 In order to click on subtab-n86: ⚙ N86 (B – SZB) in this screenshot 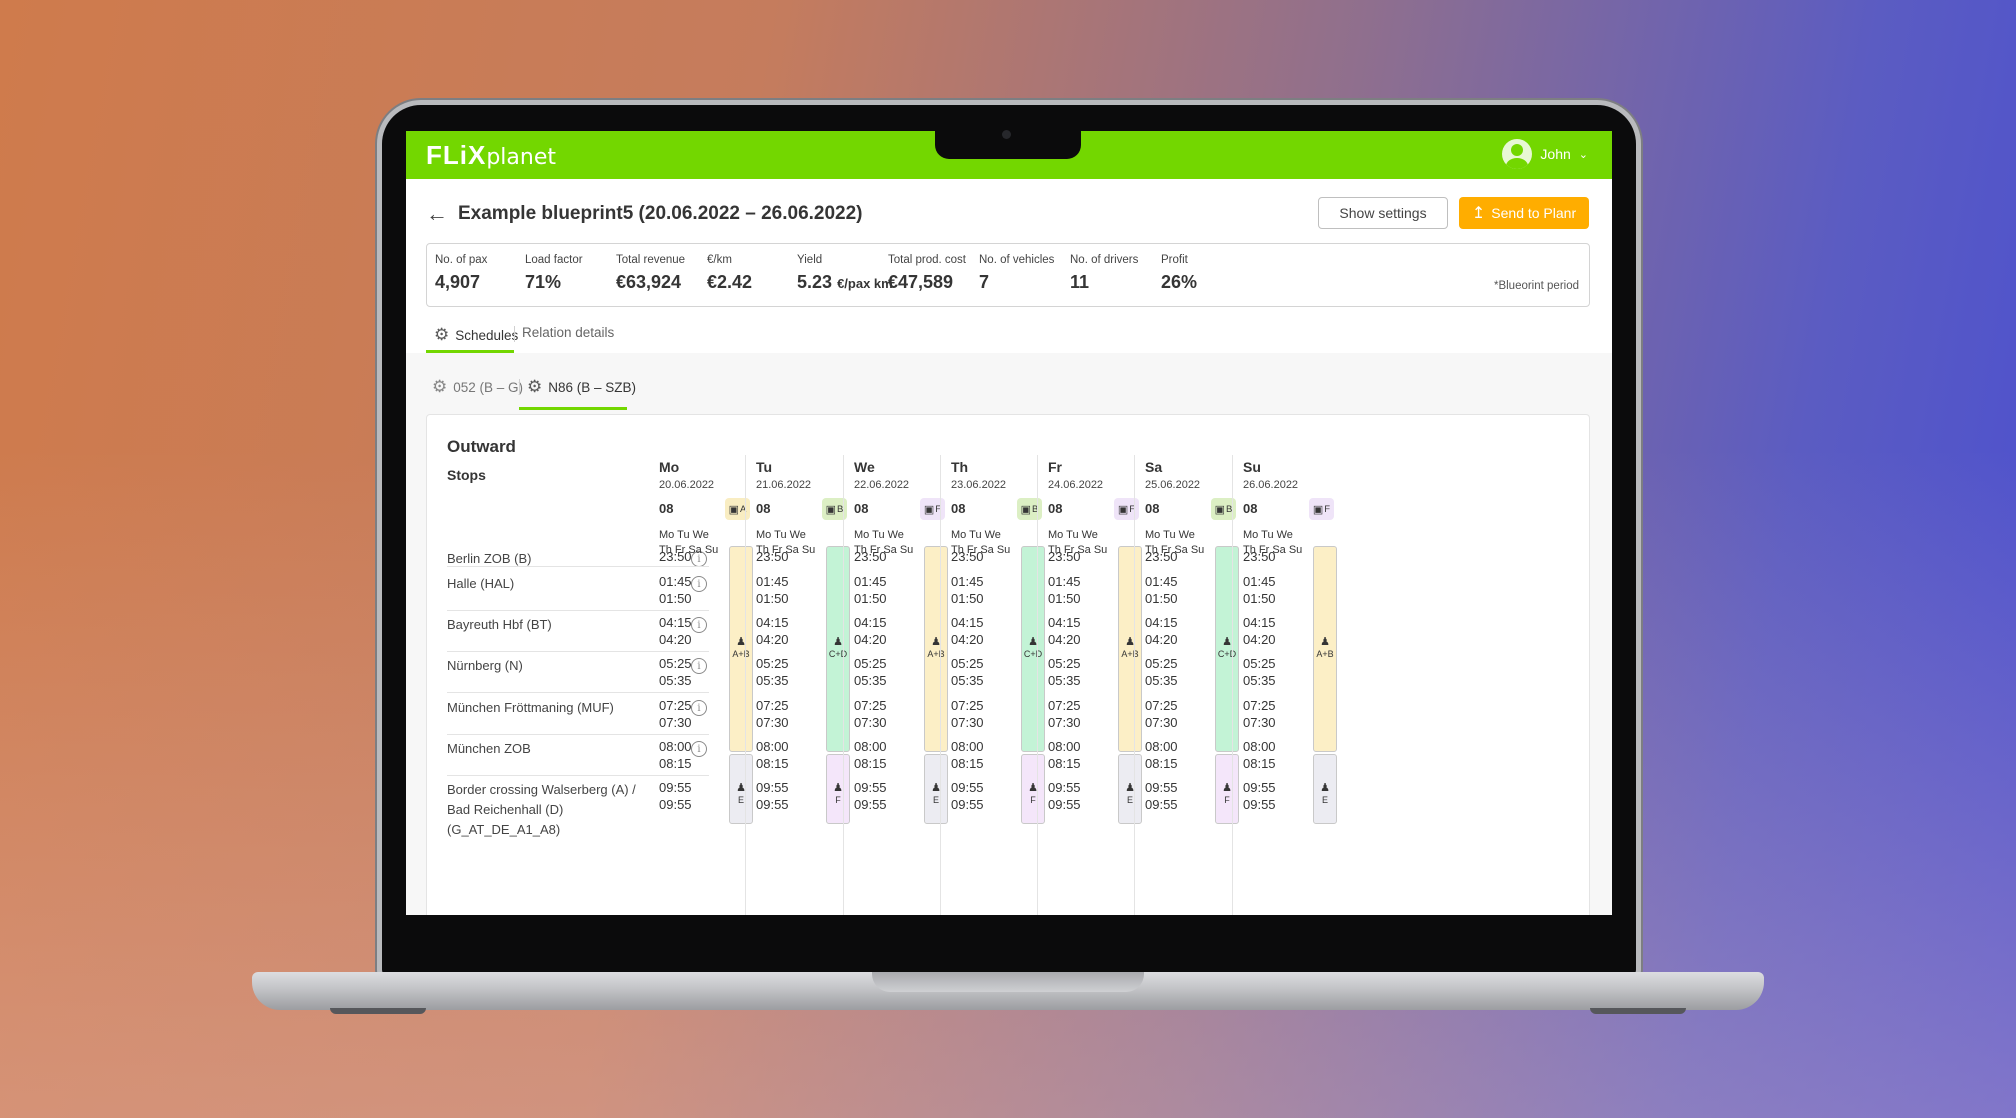, I will do `click(581, 387)`.